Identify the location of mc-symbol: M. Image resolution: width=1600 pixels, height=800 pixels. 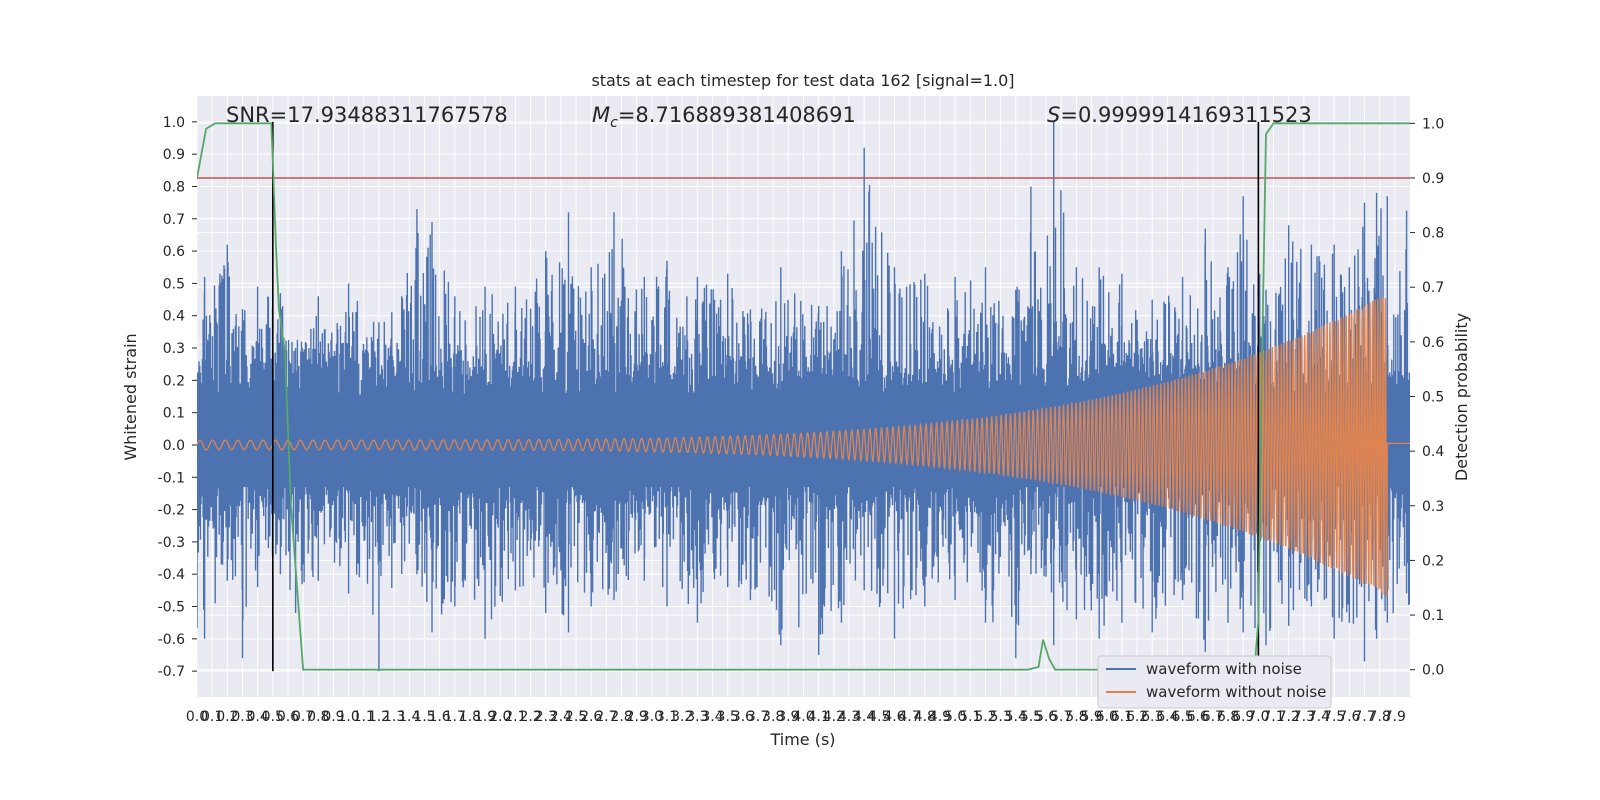
(601, 115).